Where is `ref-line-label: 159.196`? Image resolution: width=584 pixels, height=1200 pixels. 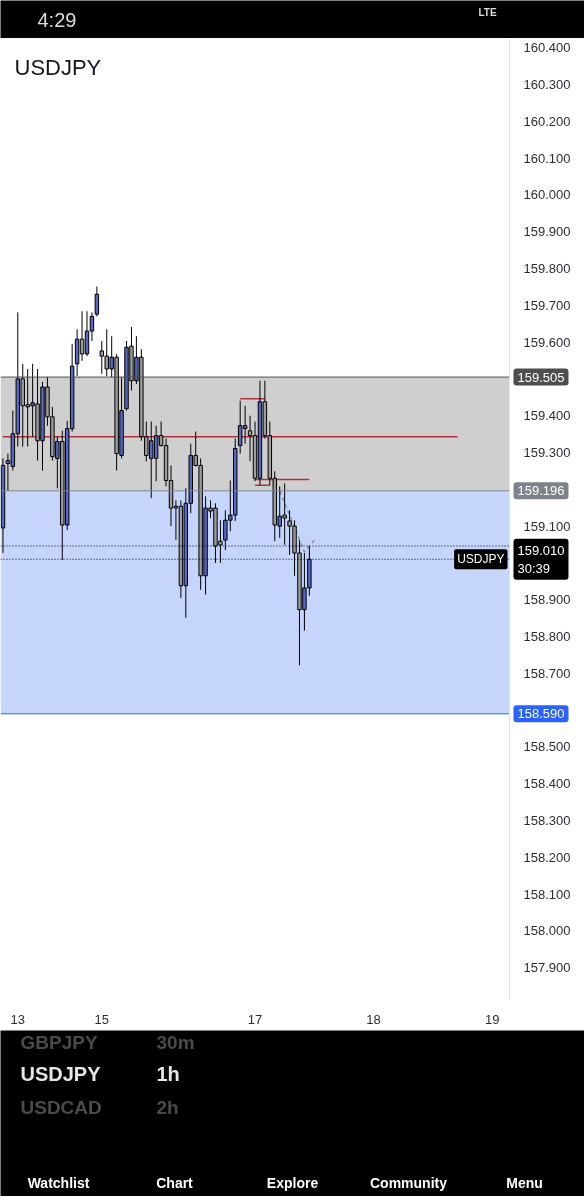
ref-line-label: 159.196 is located at coordinates (541, 491).